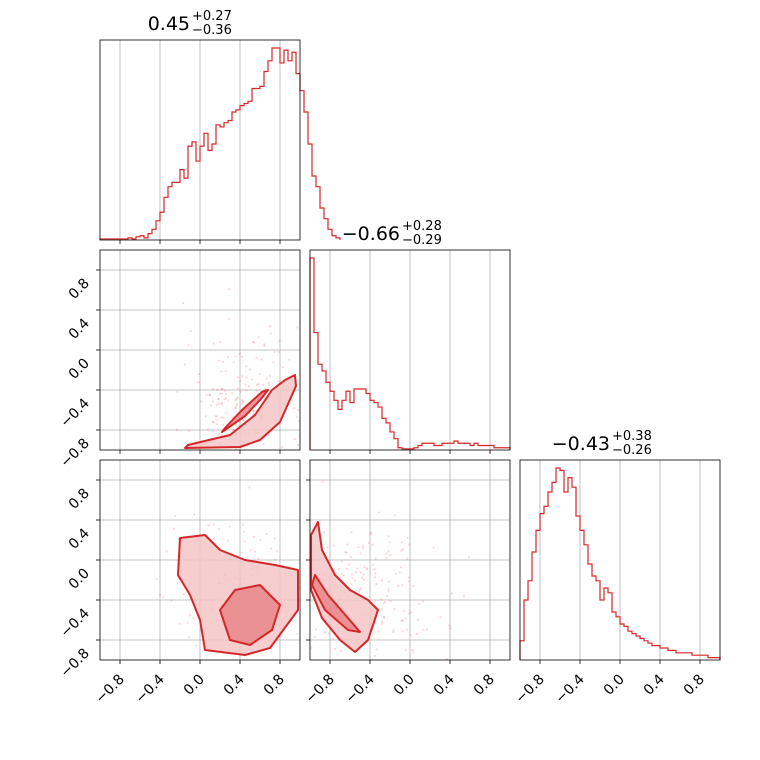  I want to click on y-tick-label: 0.4, so click(79, 538).